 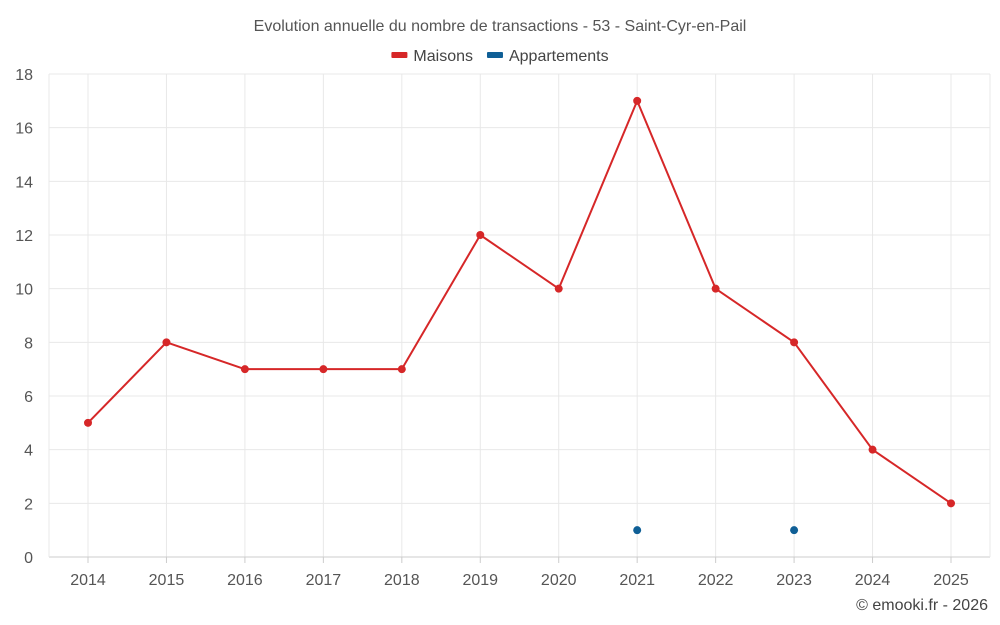 I want to click on x-tick-label: 2025, so click(x=951, y=580).